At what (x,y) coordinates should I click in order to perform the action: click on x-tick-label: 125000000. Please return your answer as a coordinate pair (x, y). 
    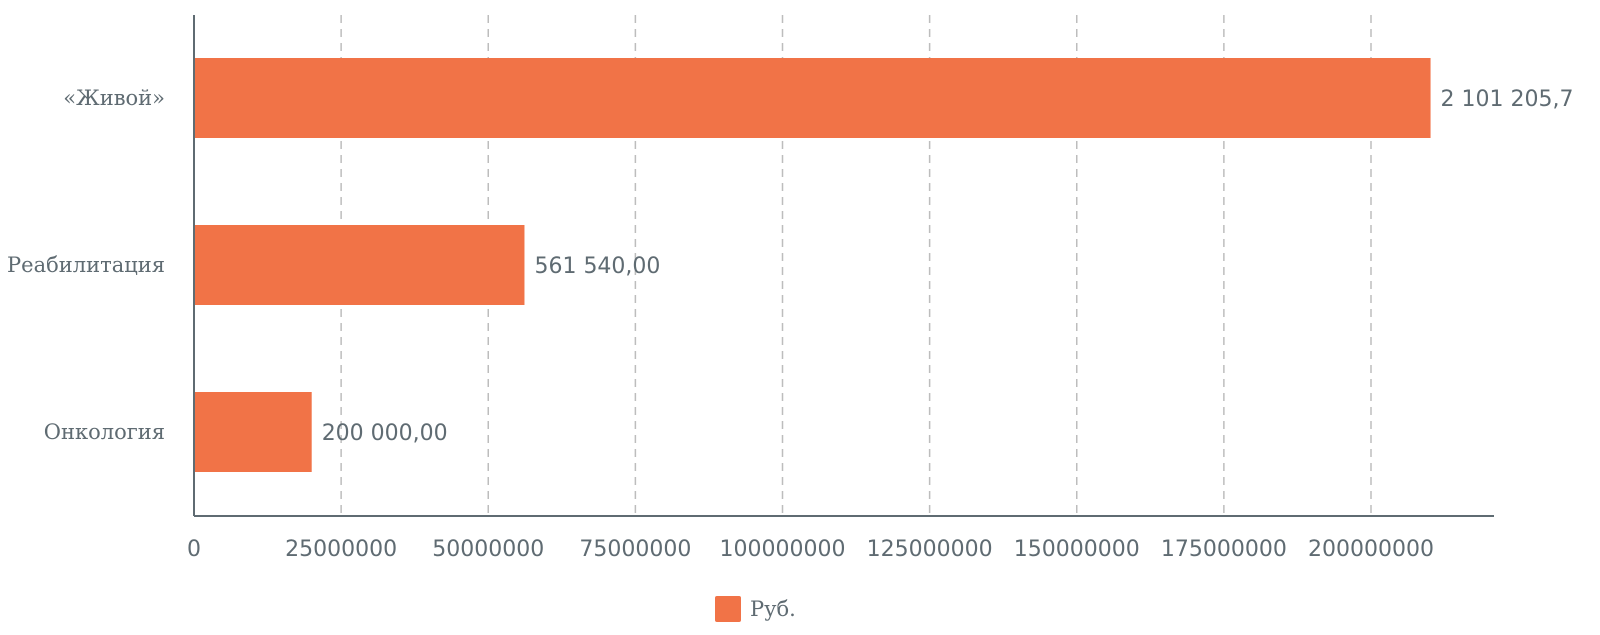
    Looking at the image, I should click on (930, 549).